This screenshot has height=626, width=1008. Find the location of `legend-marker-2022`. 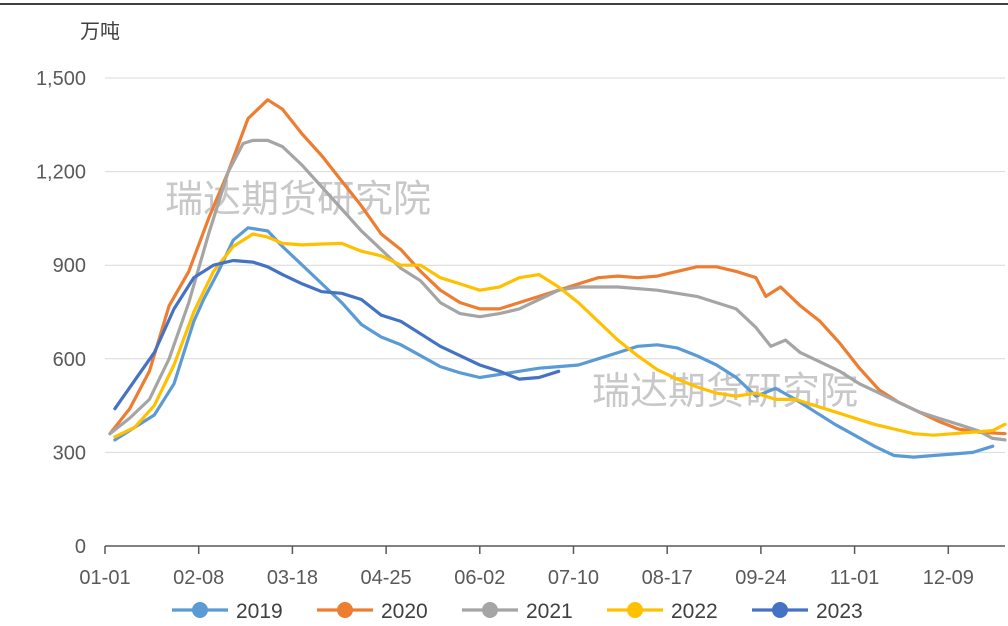

legend-marker-2022 is located at coordinates (635, 610).